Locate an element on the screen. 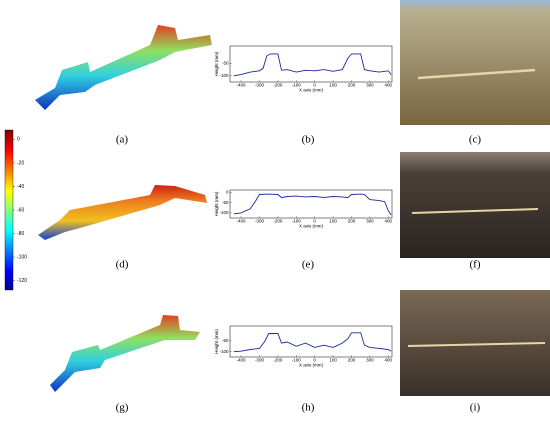  colorbar-tick-label: -100 is located at coordinates (22, 257).